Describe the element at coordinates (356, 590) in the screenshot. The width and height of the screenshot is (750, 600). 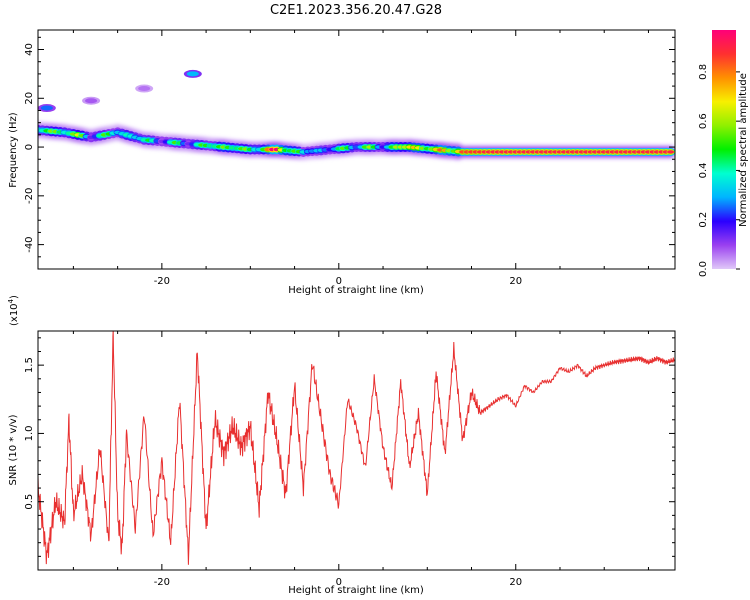
I see `snr-x-axis-label: Height of straight line (km)` at that location.